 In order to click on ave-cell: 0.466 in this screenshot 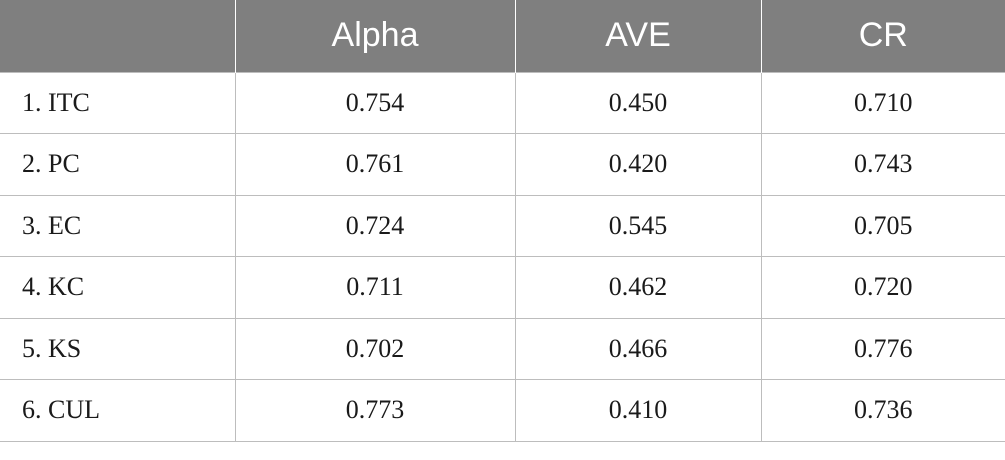, I will do `click(638, 348)`.